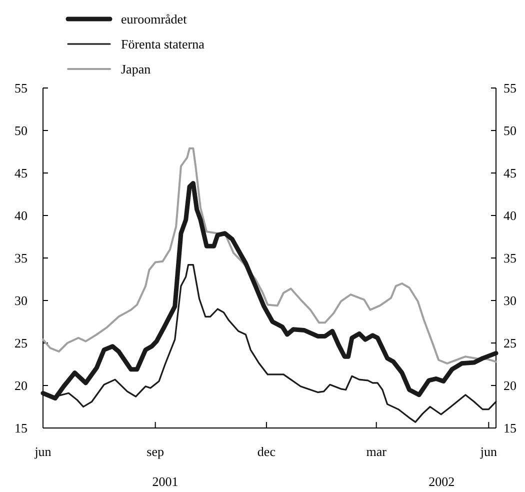 Image resolution: width=525 pixels, height=492 pixels. What do you see at coordinates (21, 386) in the screenshot?
I see `y-tick-label: 20` at bounding box center [21, 386].